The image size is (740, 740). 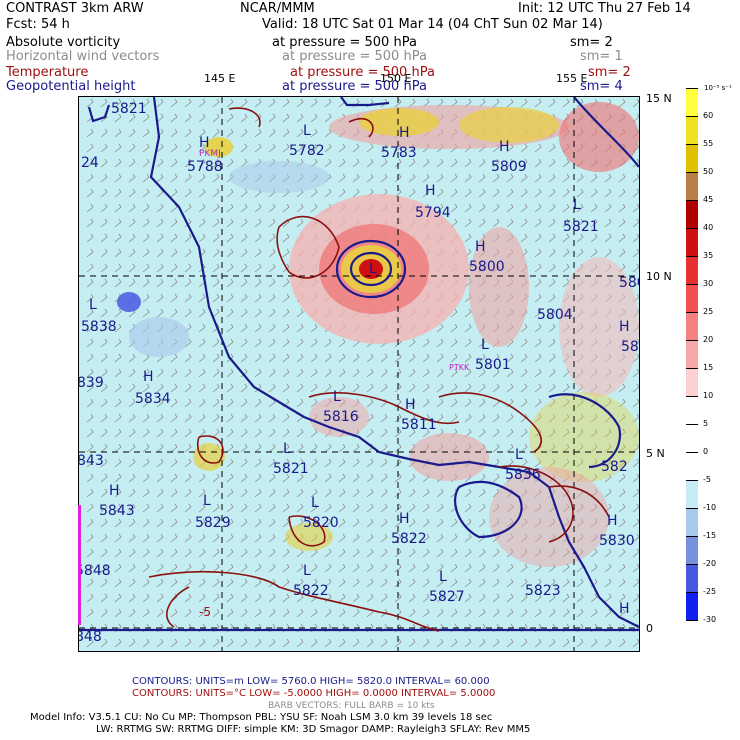 I want to click on height-label: 24, so click(x=90, y=163).